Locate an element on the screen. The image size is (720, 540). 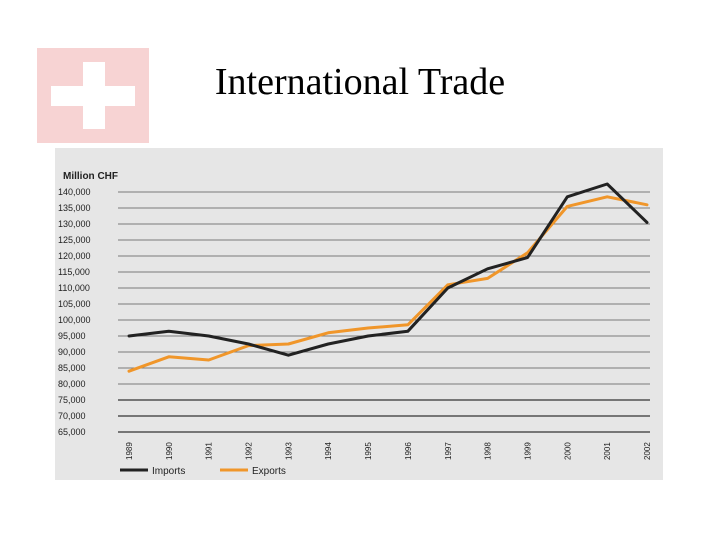
x-tick-label: 1996 is located at coordinates (408, 451).